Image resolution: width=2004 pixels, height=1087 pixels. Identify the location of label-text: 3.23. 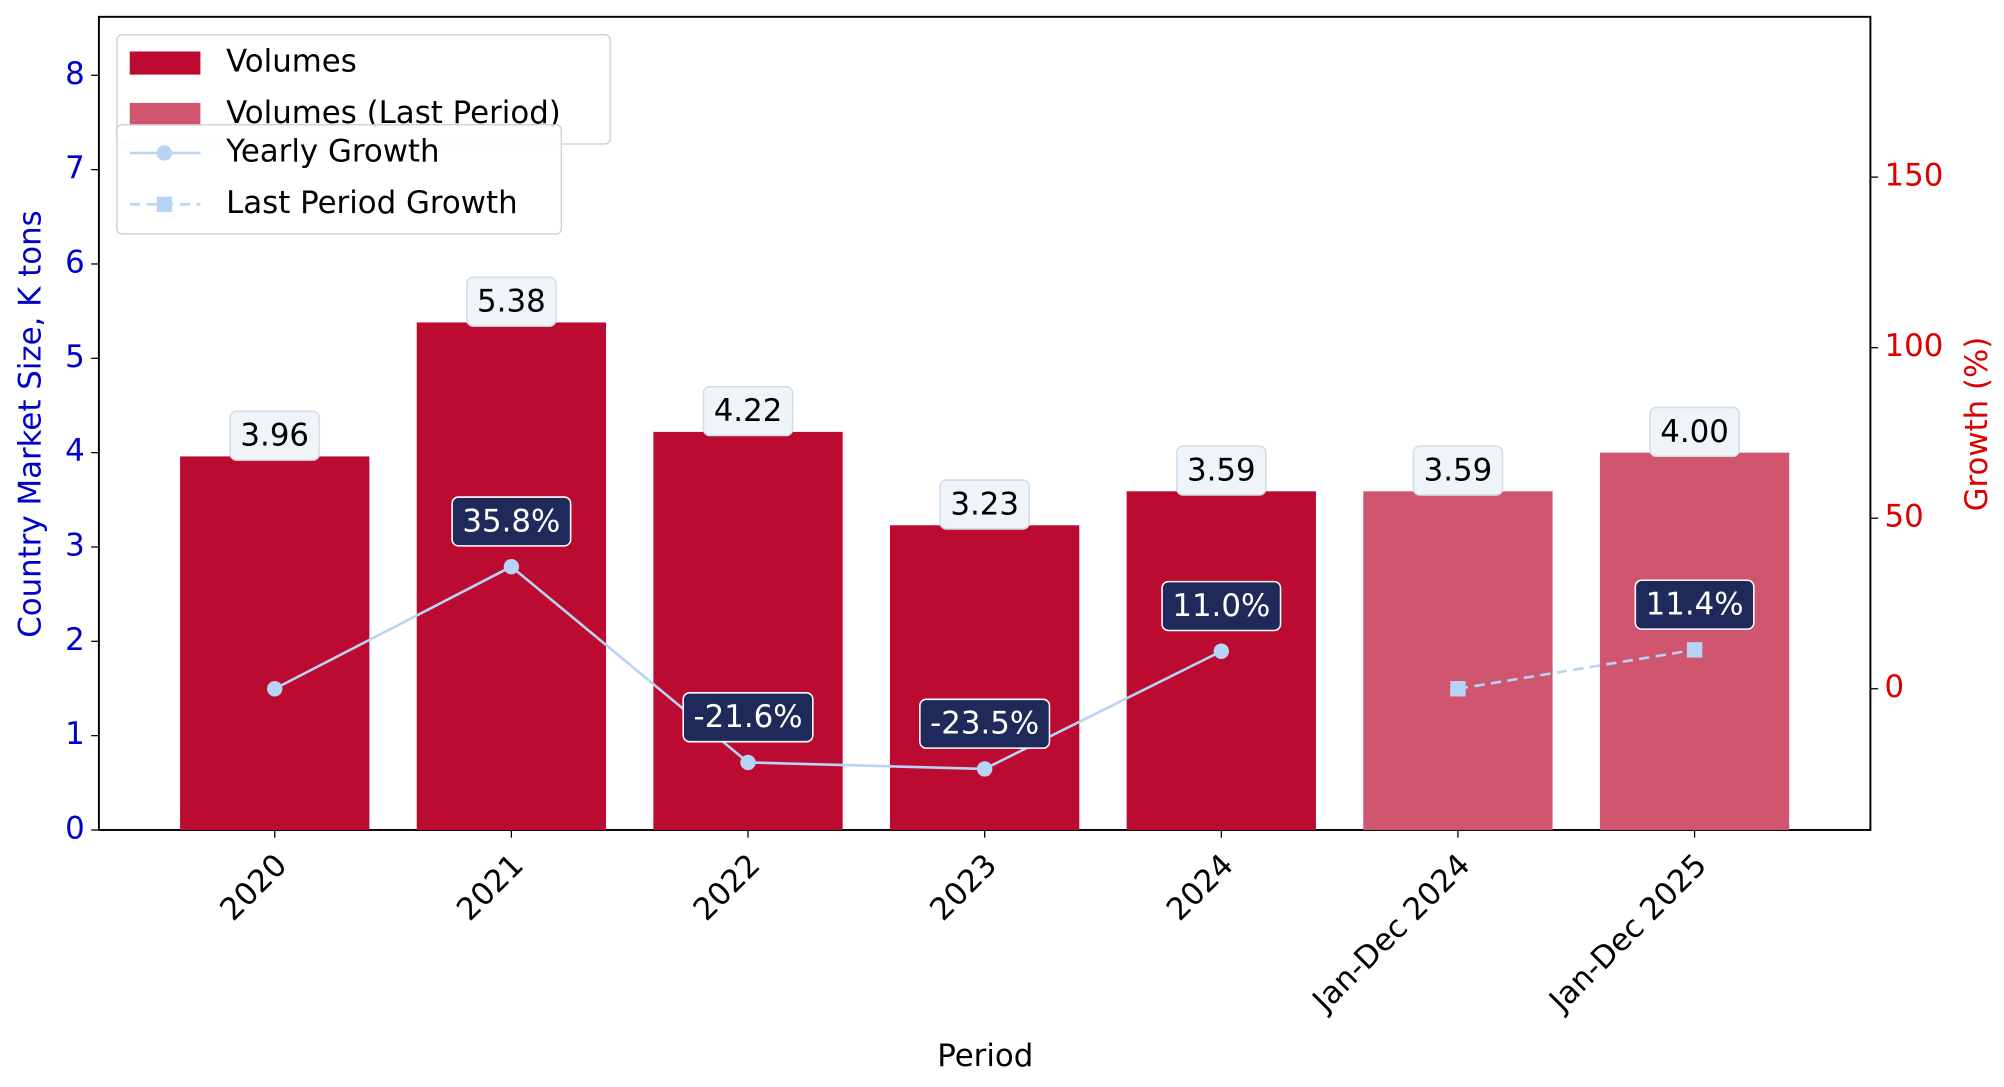
(984, 505).